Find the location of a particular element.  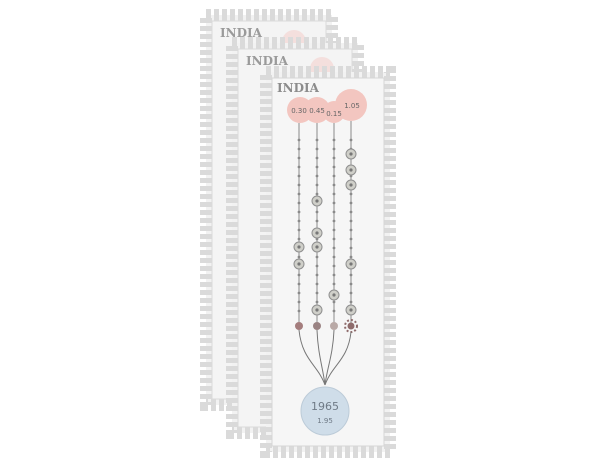

year-bubble is located at coordinates (325, 411).